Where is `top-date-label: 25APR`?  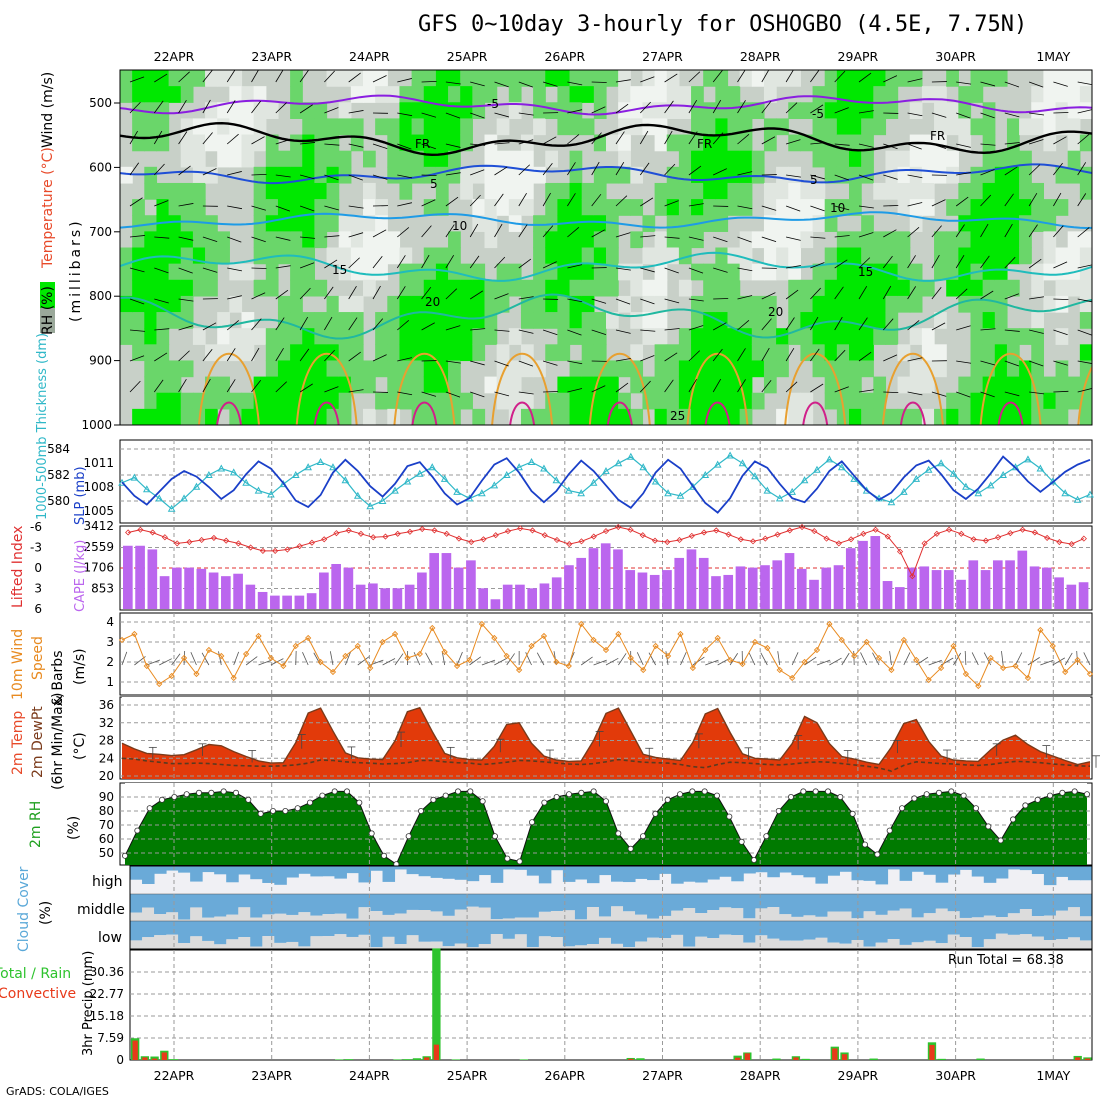 top-date-label: 25APR is located at coordinates (467, 56).